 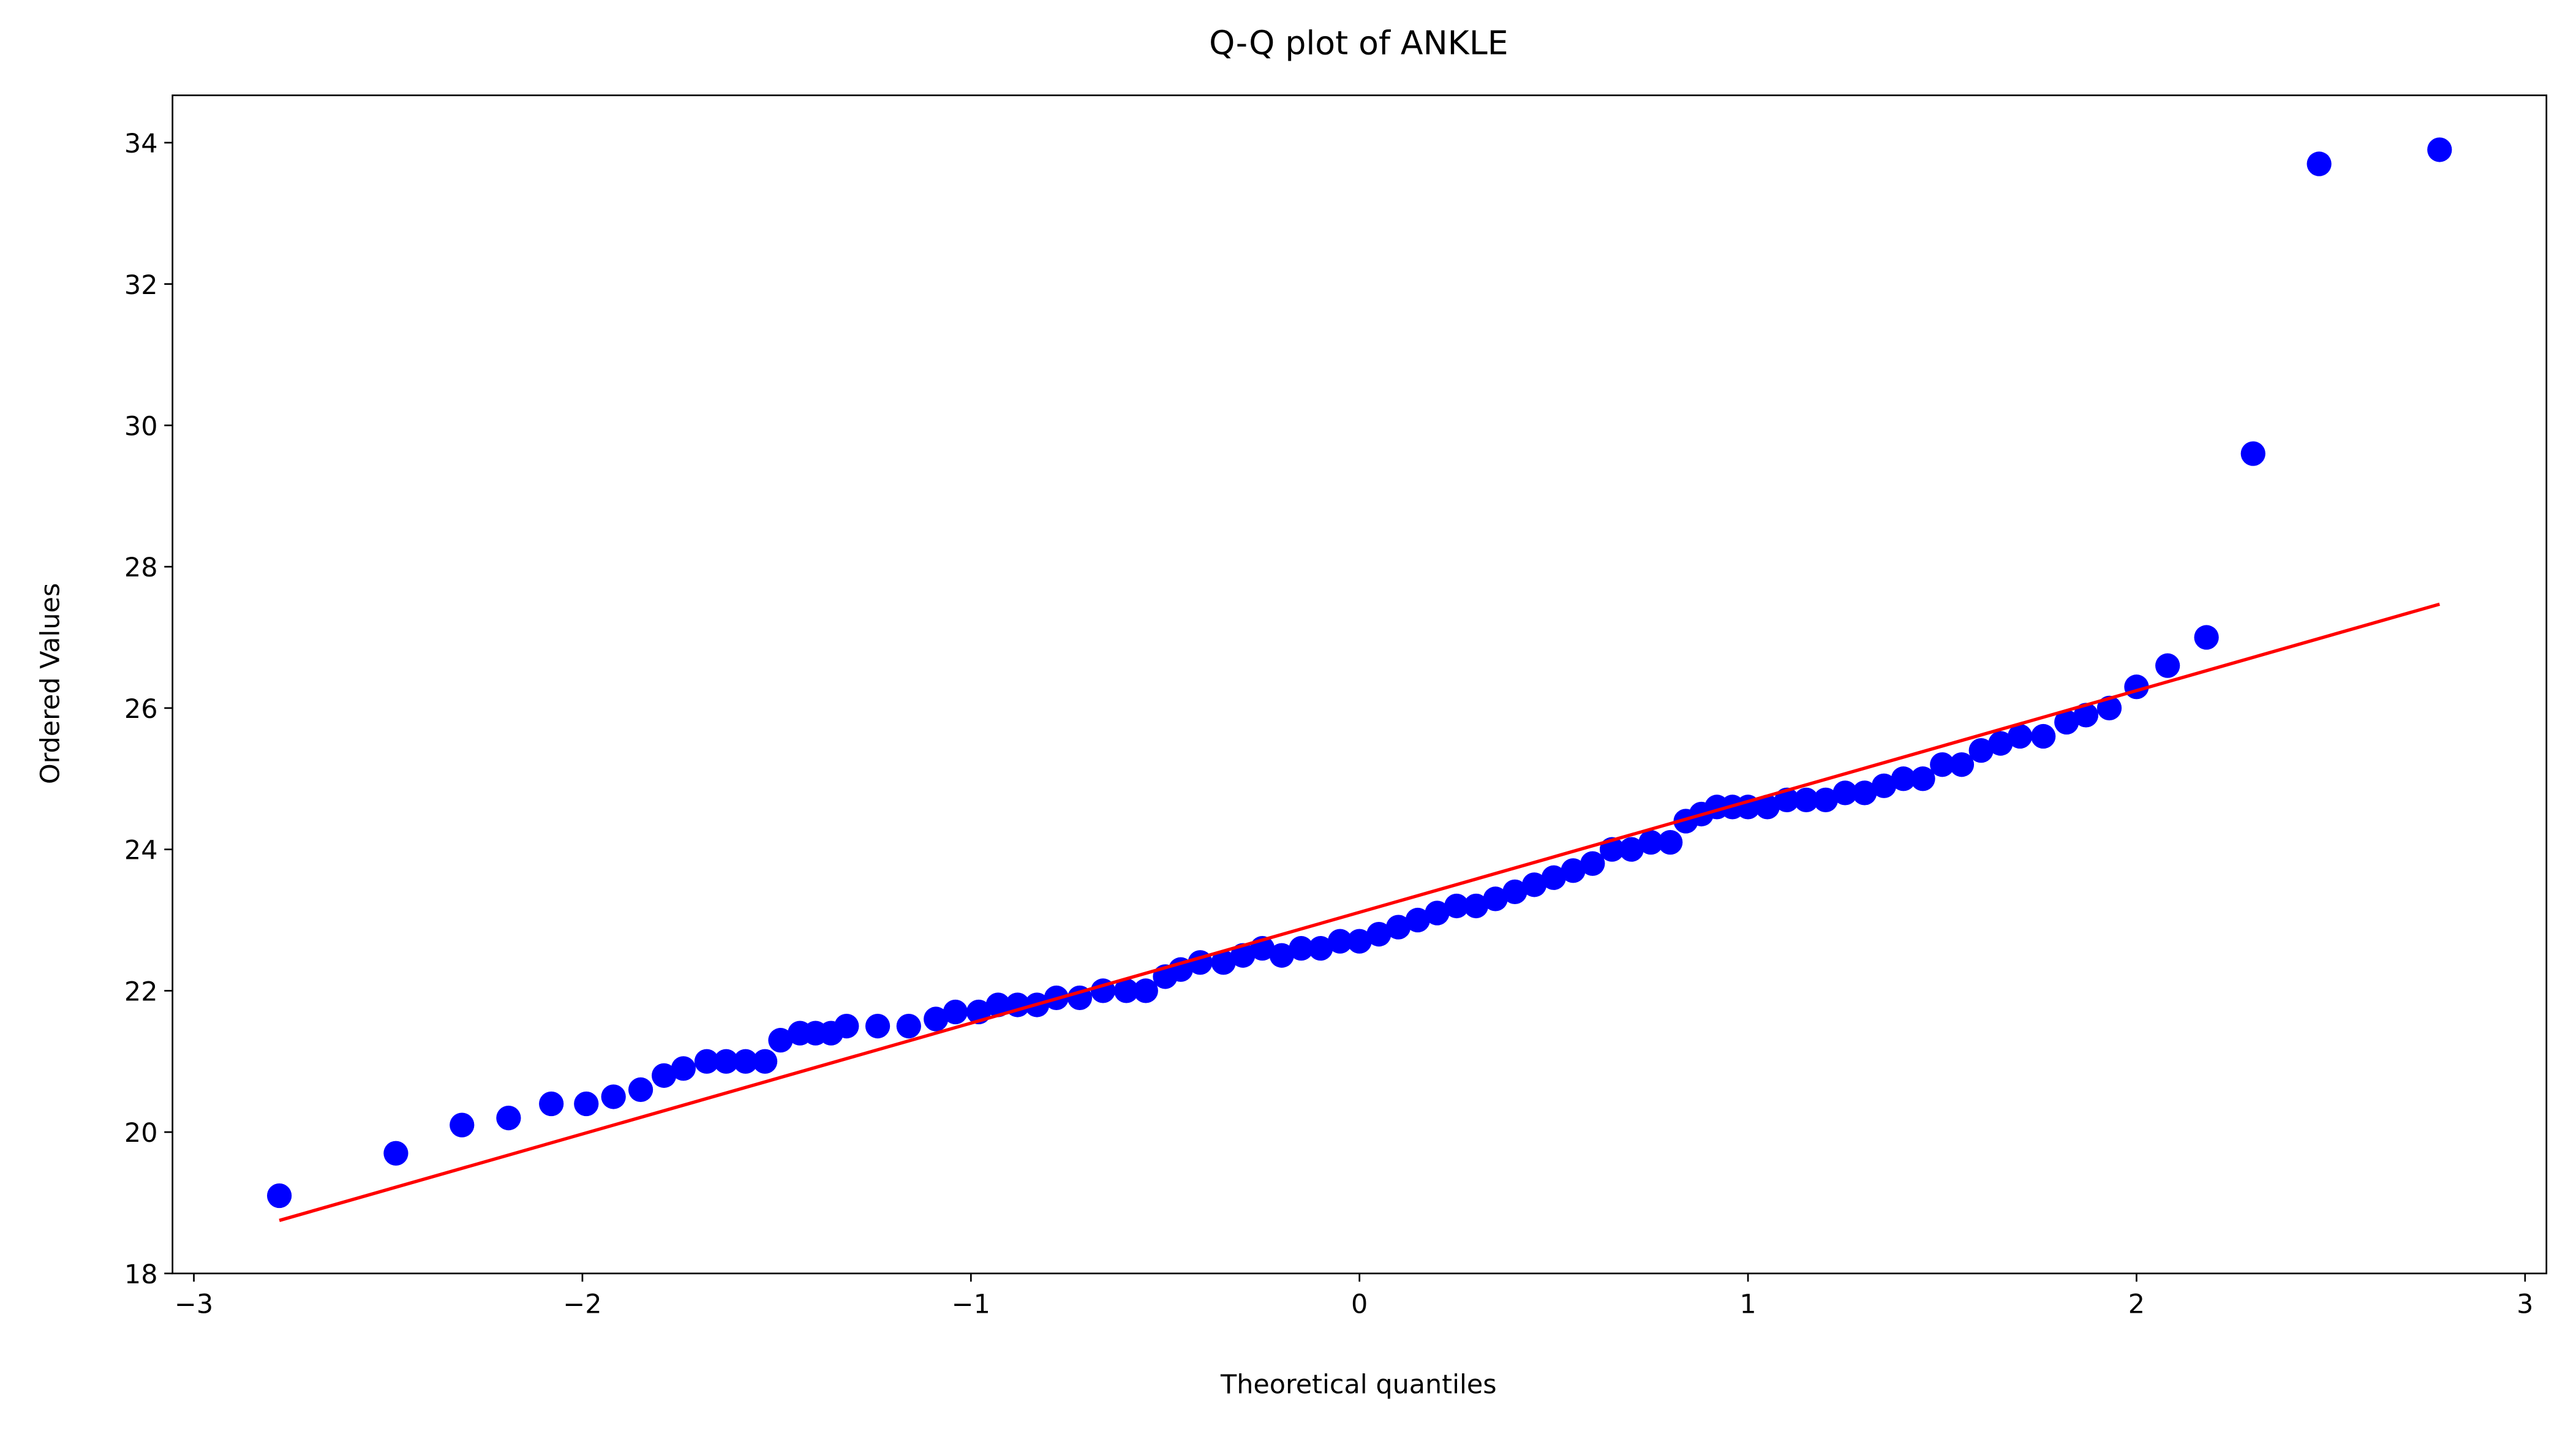 I want to click on x-tick-label: −1, so click(x=971, y=1304).